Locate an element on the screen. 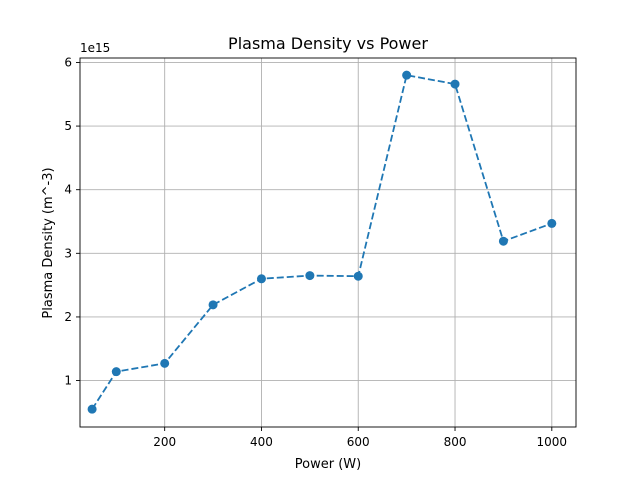 This screenshot has width=640, height=480. y-tick-label: 4 is located at coordinates (68, 190).